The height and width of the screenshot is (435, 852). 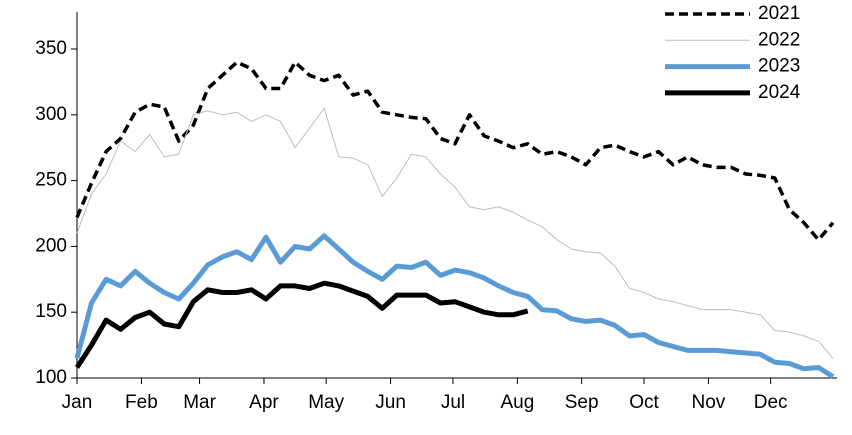 What do you see at coordinates (779, 92) in the screenshot?
I see `legend-label: 2024` at bounding box center [779, 92].